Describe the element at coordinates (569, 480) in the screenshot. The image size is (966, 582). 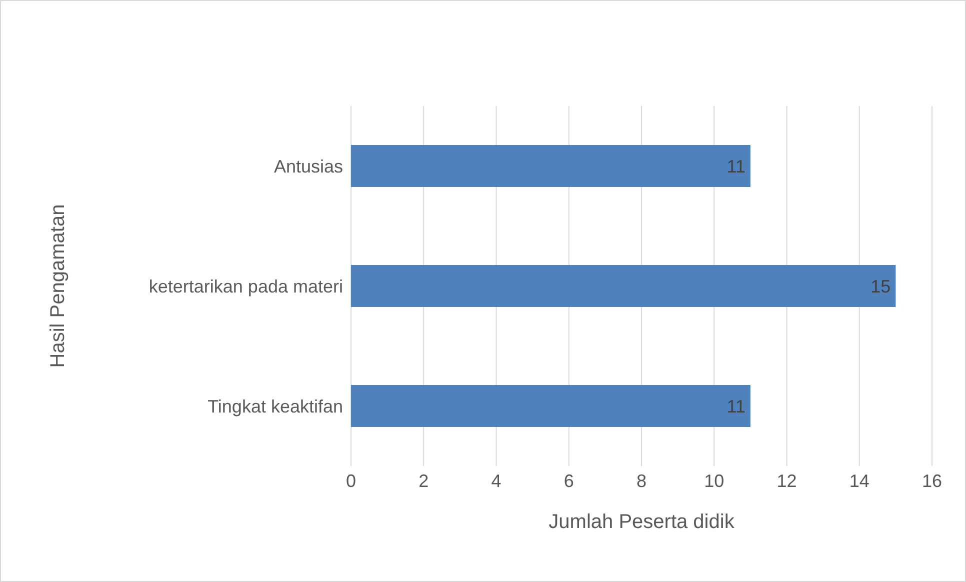
I see `x-tick-label: 6` at that location.